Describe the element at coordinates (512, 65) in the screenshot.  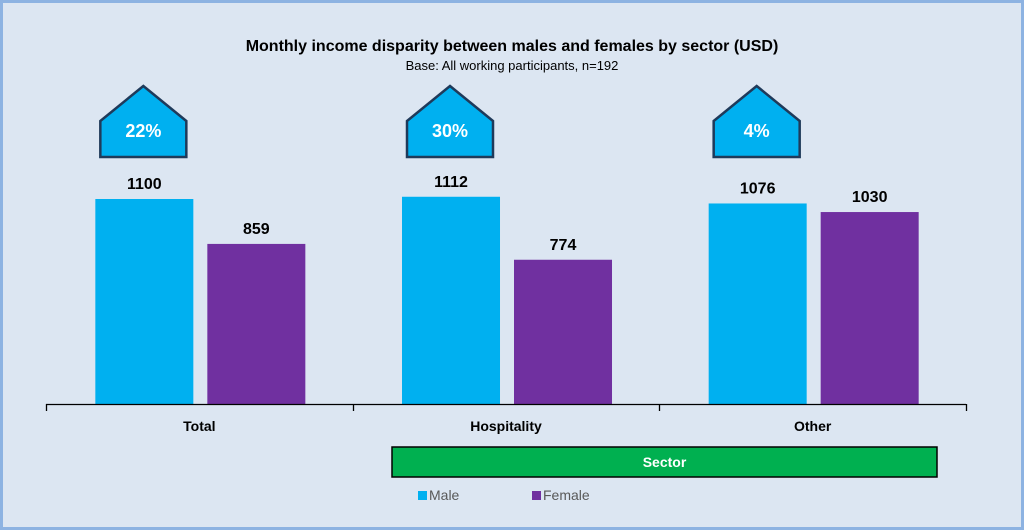
I see `chart-subtitle: Base: All working participants, n=192` at that location.